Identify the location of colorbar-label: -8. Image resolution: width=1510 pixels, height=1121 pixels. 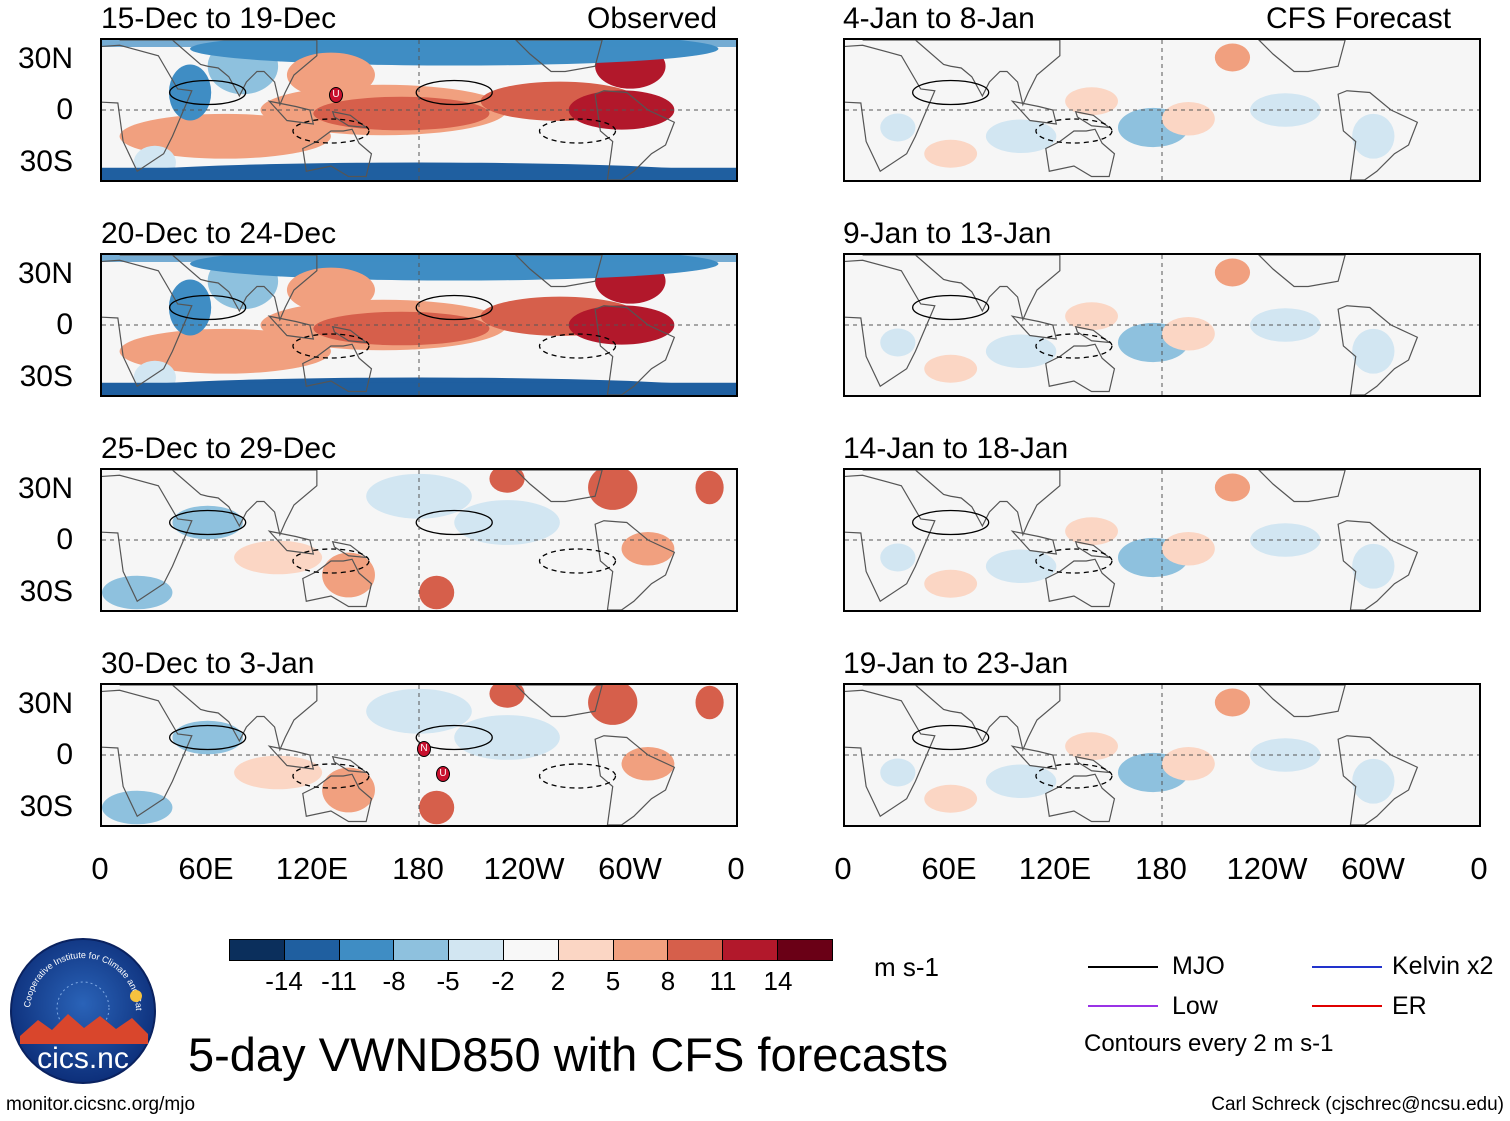
(394, 981).